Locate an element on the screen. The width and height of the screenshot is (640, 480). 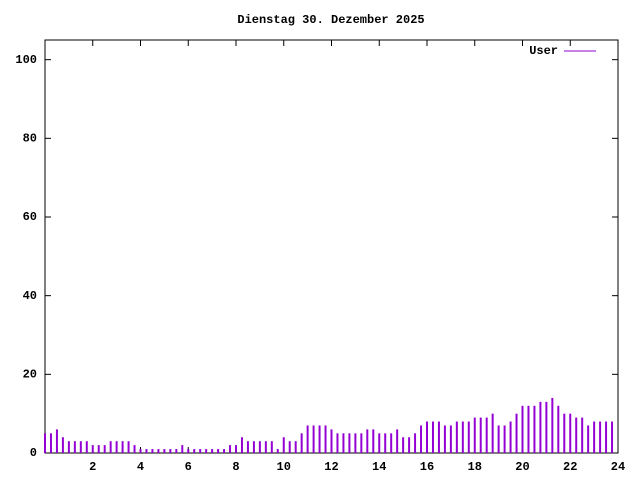
x-tick-label: 20 is located at coordinates (522, 467).